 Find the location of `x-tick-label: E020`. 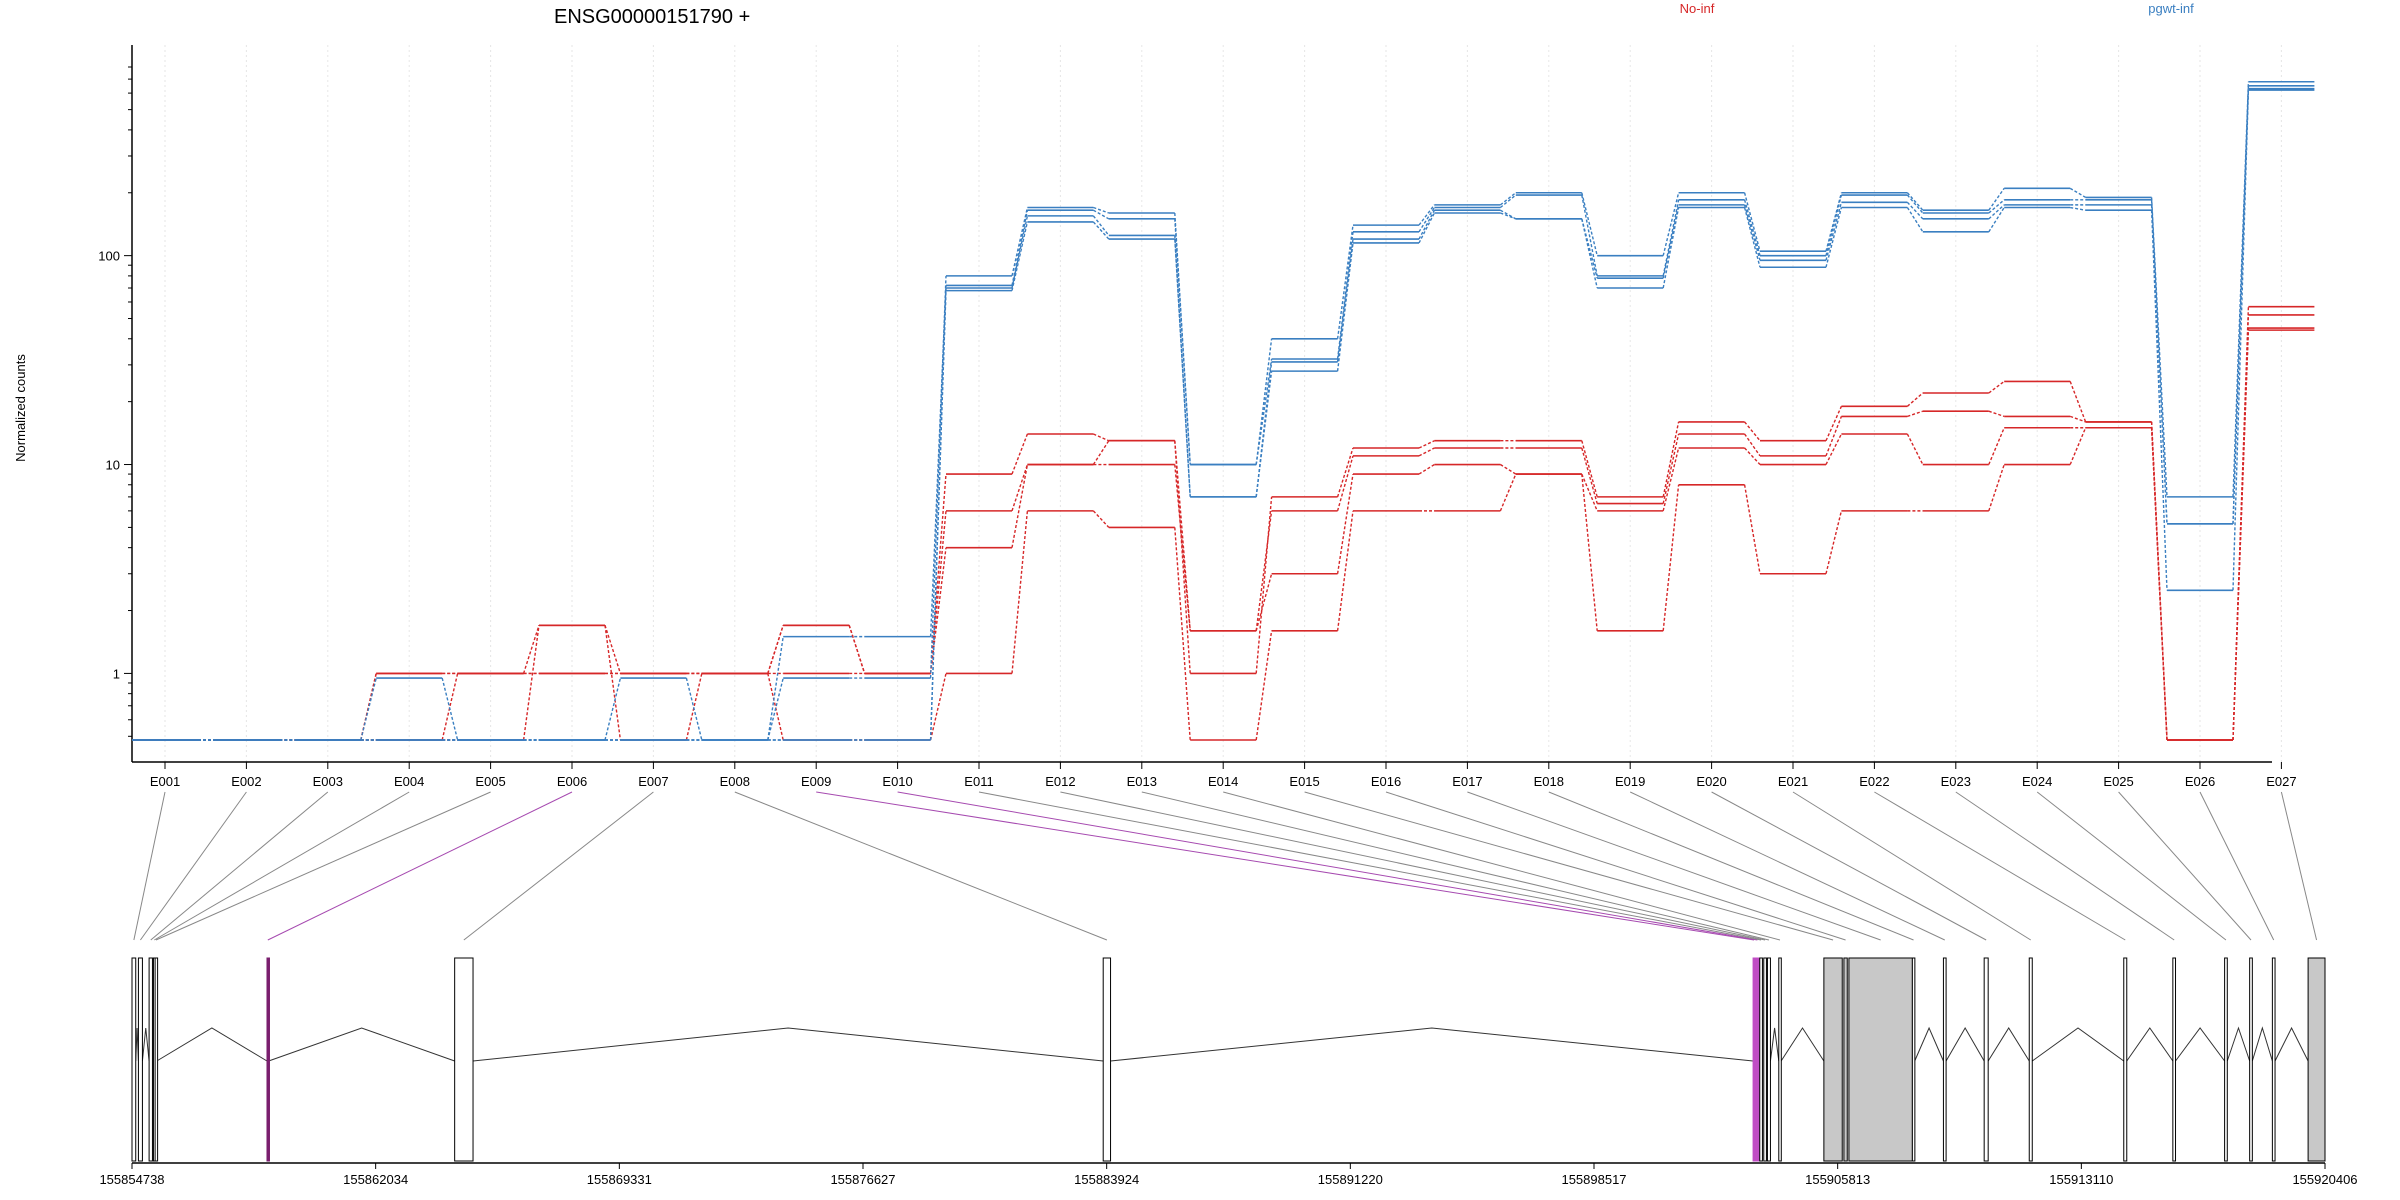

x-tick-label: E020 is located at coordinates (1711, 781).